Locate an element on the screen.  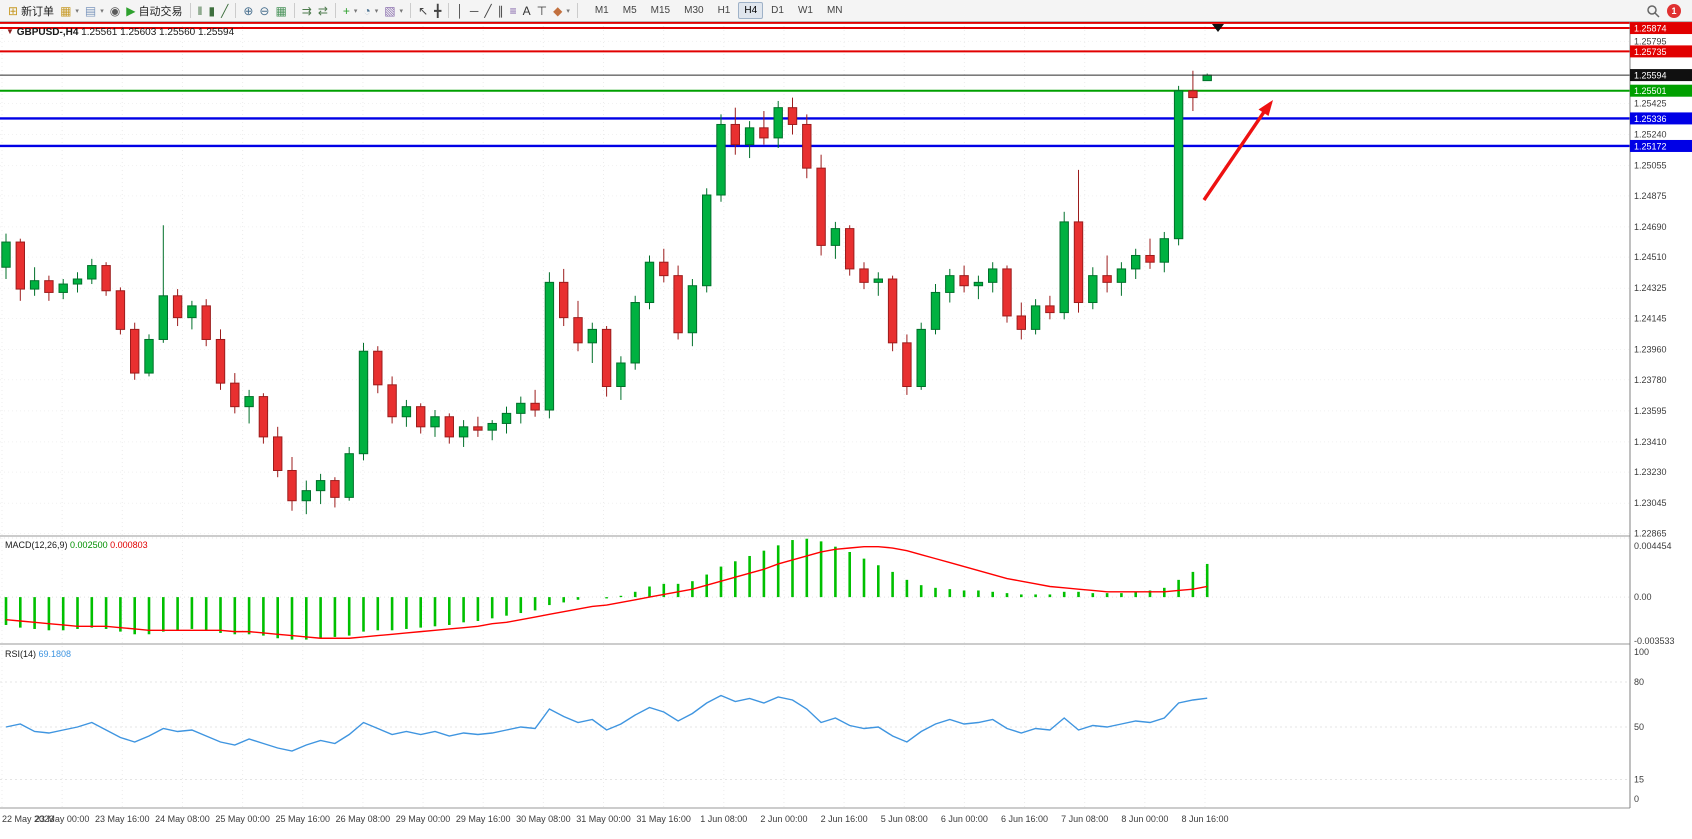
macd-signal-value: 0.000803 is located at coordinates (129, 545).